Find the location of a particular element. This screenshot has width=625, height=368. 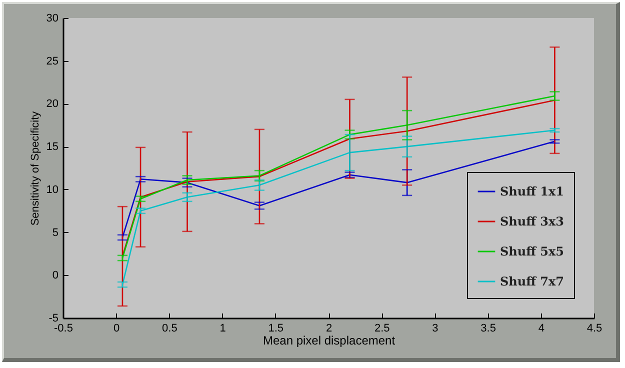

x-tick-label: -0.5 is located at coordinates (63, 328).